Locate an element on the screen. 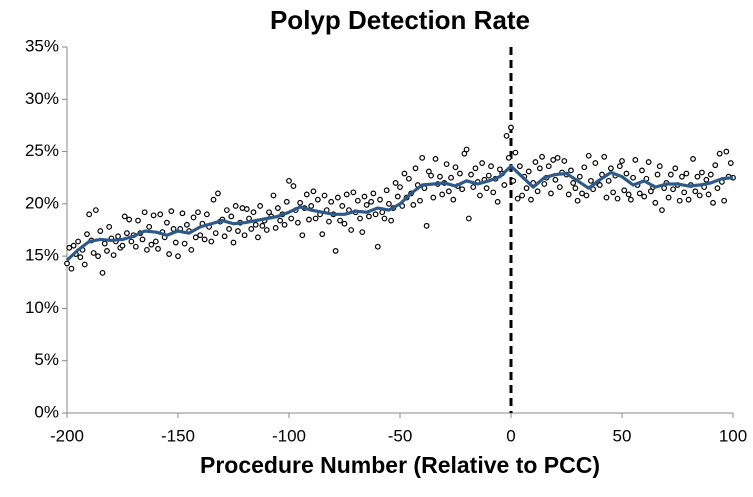 Image resolution: width=753 pixels, height=497 pixels. y-tick-label: 15% is located at coordinates (42, 255).